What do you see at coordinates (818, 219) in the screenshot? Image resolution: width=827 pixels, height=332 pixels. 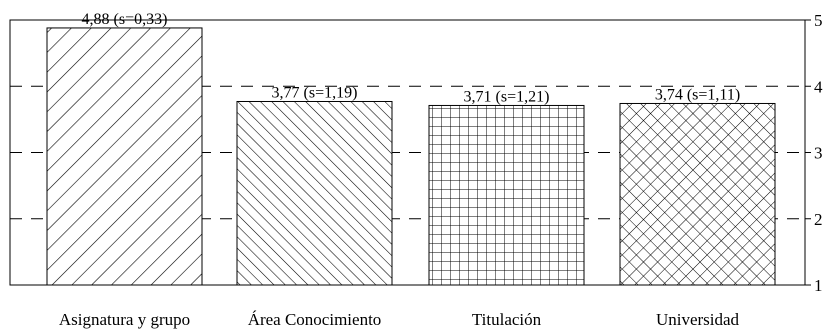 I see `y-tick-label: 2` at bounding box center [818, 219].